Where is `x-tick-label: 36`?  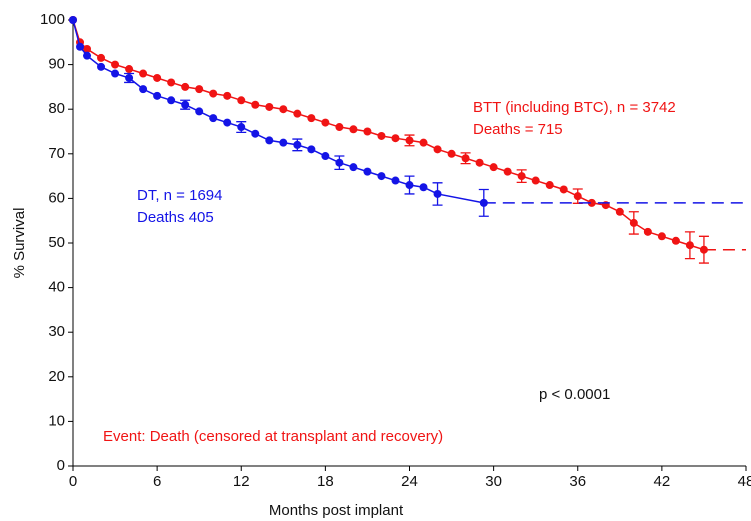
x-tick-label: 36 is located at coordinates (577, 481).